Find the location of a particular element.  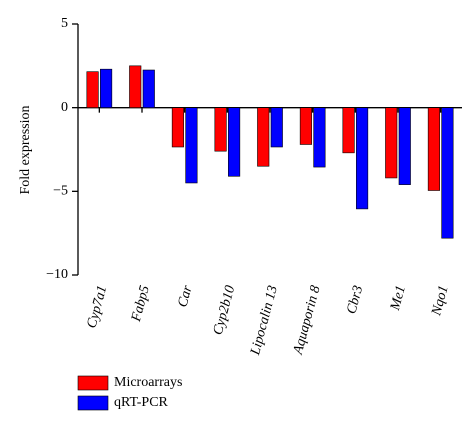

x-tick-label: Aquaporin 8 is located at coordinates (307, 320).